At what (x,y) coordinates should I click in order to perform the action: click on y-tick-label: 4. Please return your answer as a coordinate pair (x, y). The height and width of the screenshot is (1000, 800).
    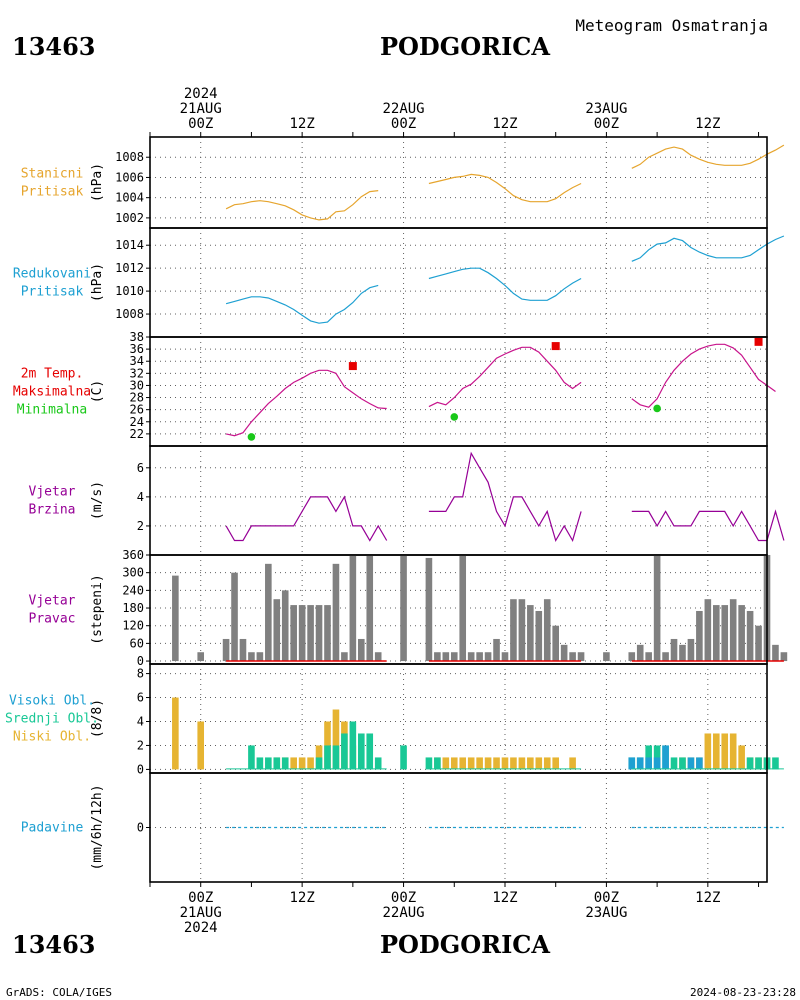
    Looking at the image, I should click on (140, 497).